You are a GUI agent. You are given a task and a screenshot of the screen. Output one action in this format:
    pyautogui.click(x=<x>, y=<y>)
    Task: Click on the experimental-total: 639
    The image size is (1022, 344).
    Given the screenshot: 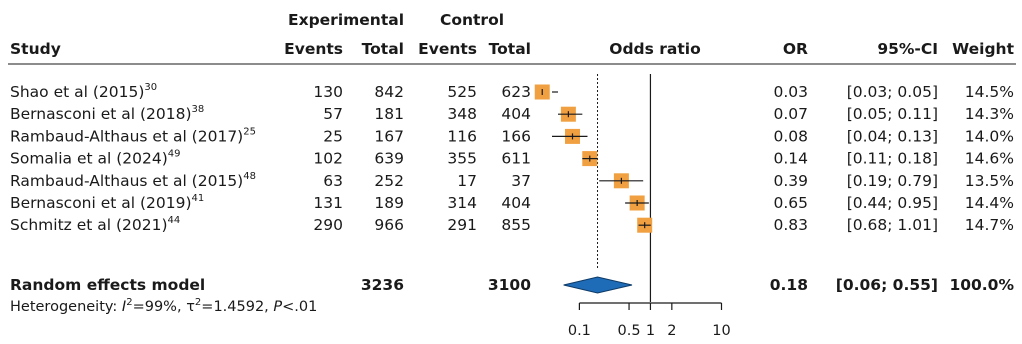 What is the action you would take?
    pyautogui.click(x=389, y=159)
    